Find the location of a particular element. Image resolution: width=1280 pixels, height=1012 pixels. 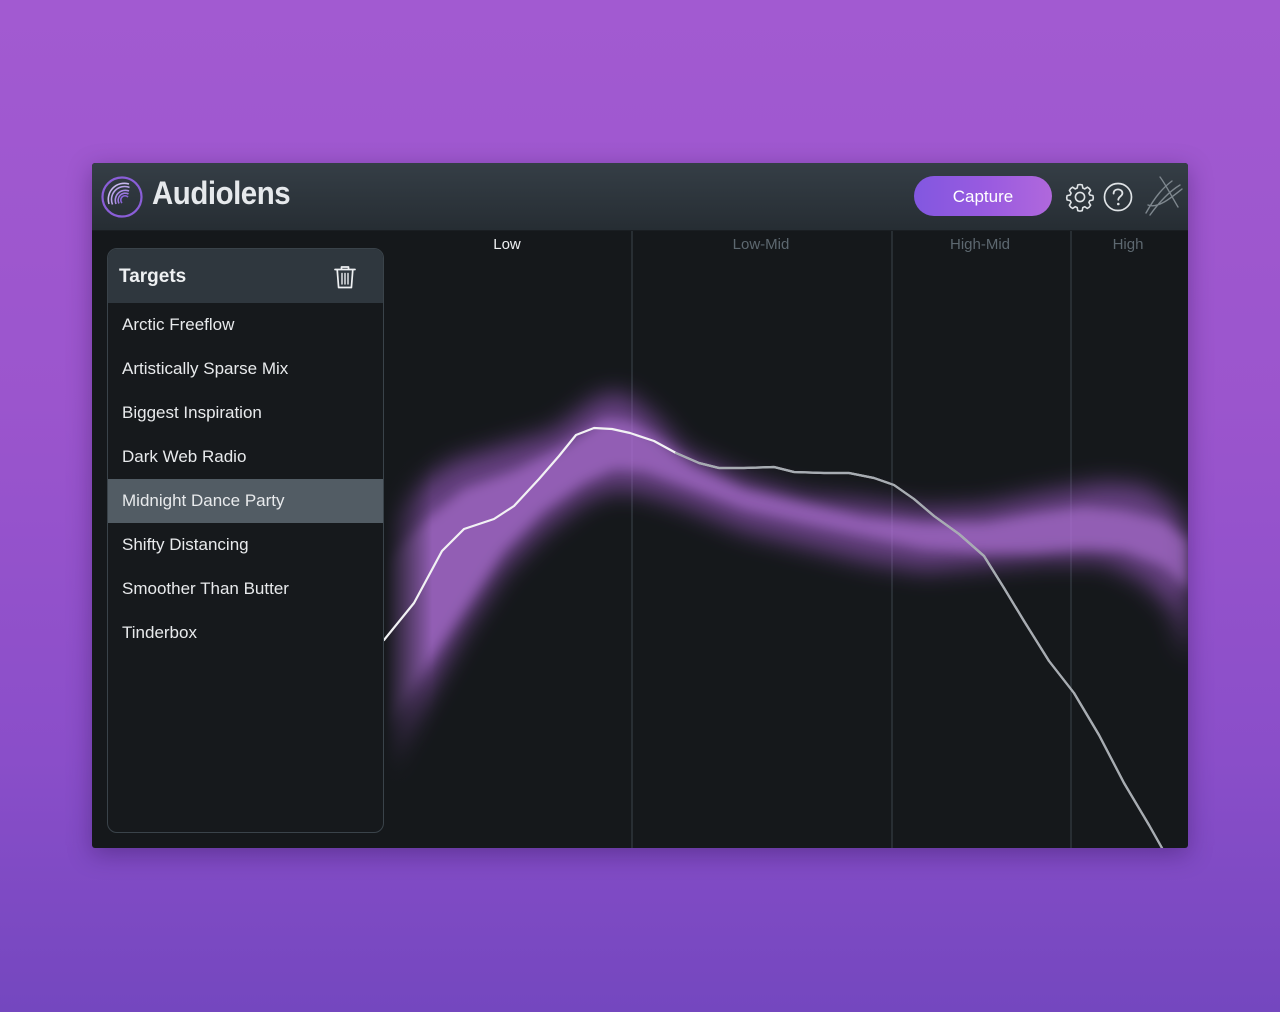

target-item: Midnight Dance Party is located at coordinates (245, 501).